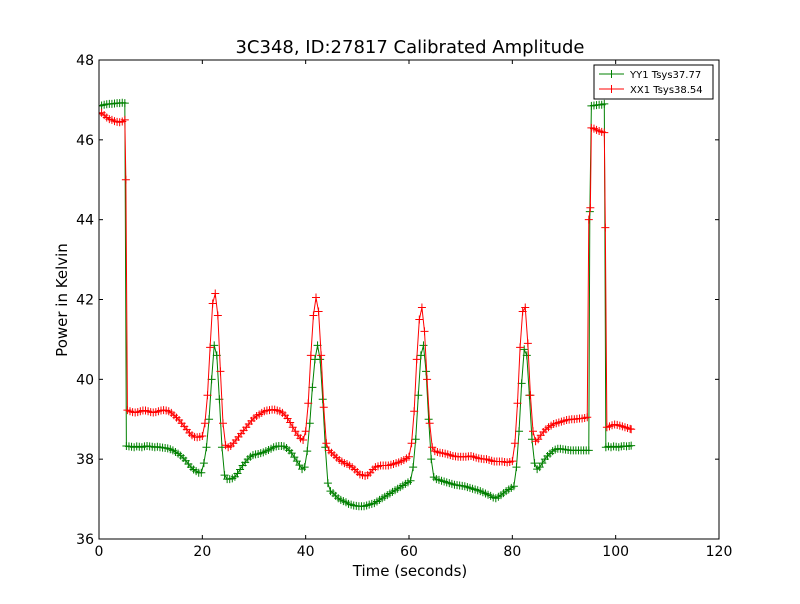 Image resolution: width=800 pixels, height=604 pixels. Describe the element at coordinates (512, 552) in the screenshot. I see `x-tick-label: 80` at that location.